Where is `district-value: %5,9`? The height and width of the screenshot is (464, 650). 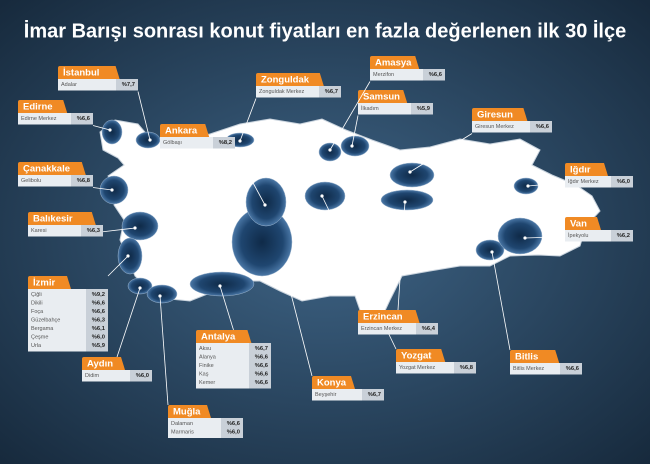 district-value: %5,9 is located at coordinates (99, 346).